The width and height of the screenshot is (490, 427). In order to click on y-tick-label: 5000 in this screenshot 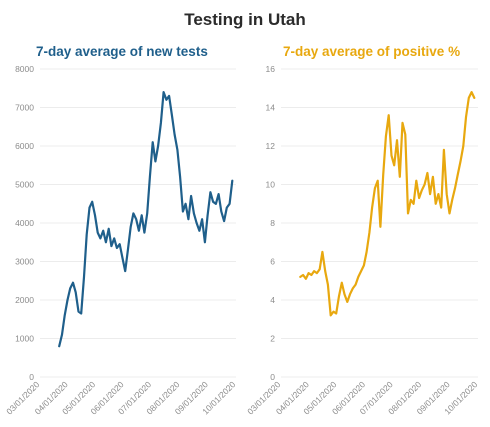, I will do `click(24, 185)`.